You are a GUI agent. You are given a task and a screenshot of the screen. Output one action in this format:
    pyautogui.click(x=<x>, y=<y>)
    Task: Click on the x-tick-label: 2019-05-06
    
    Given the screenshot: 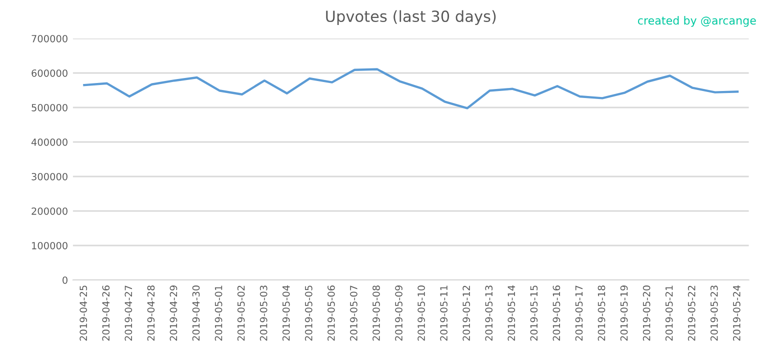 What is the action you would take?
    pyautogui.click(x=331, y=313)
    